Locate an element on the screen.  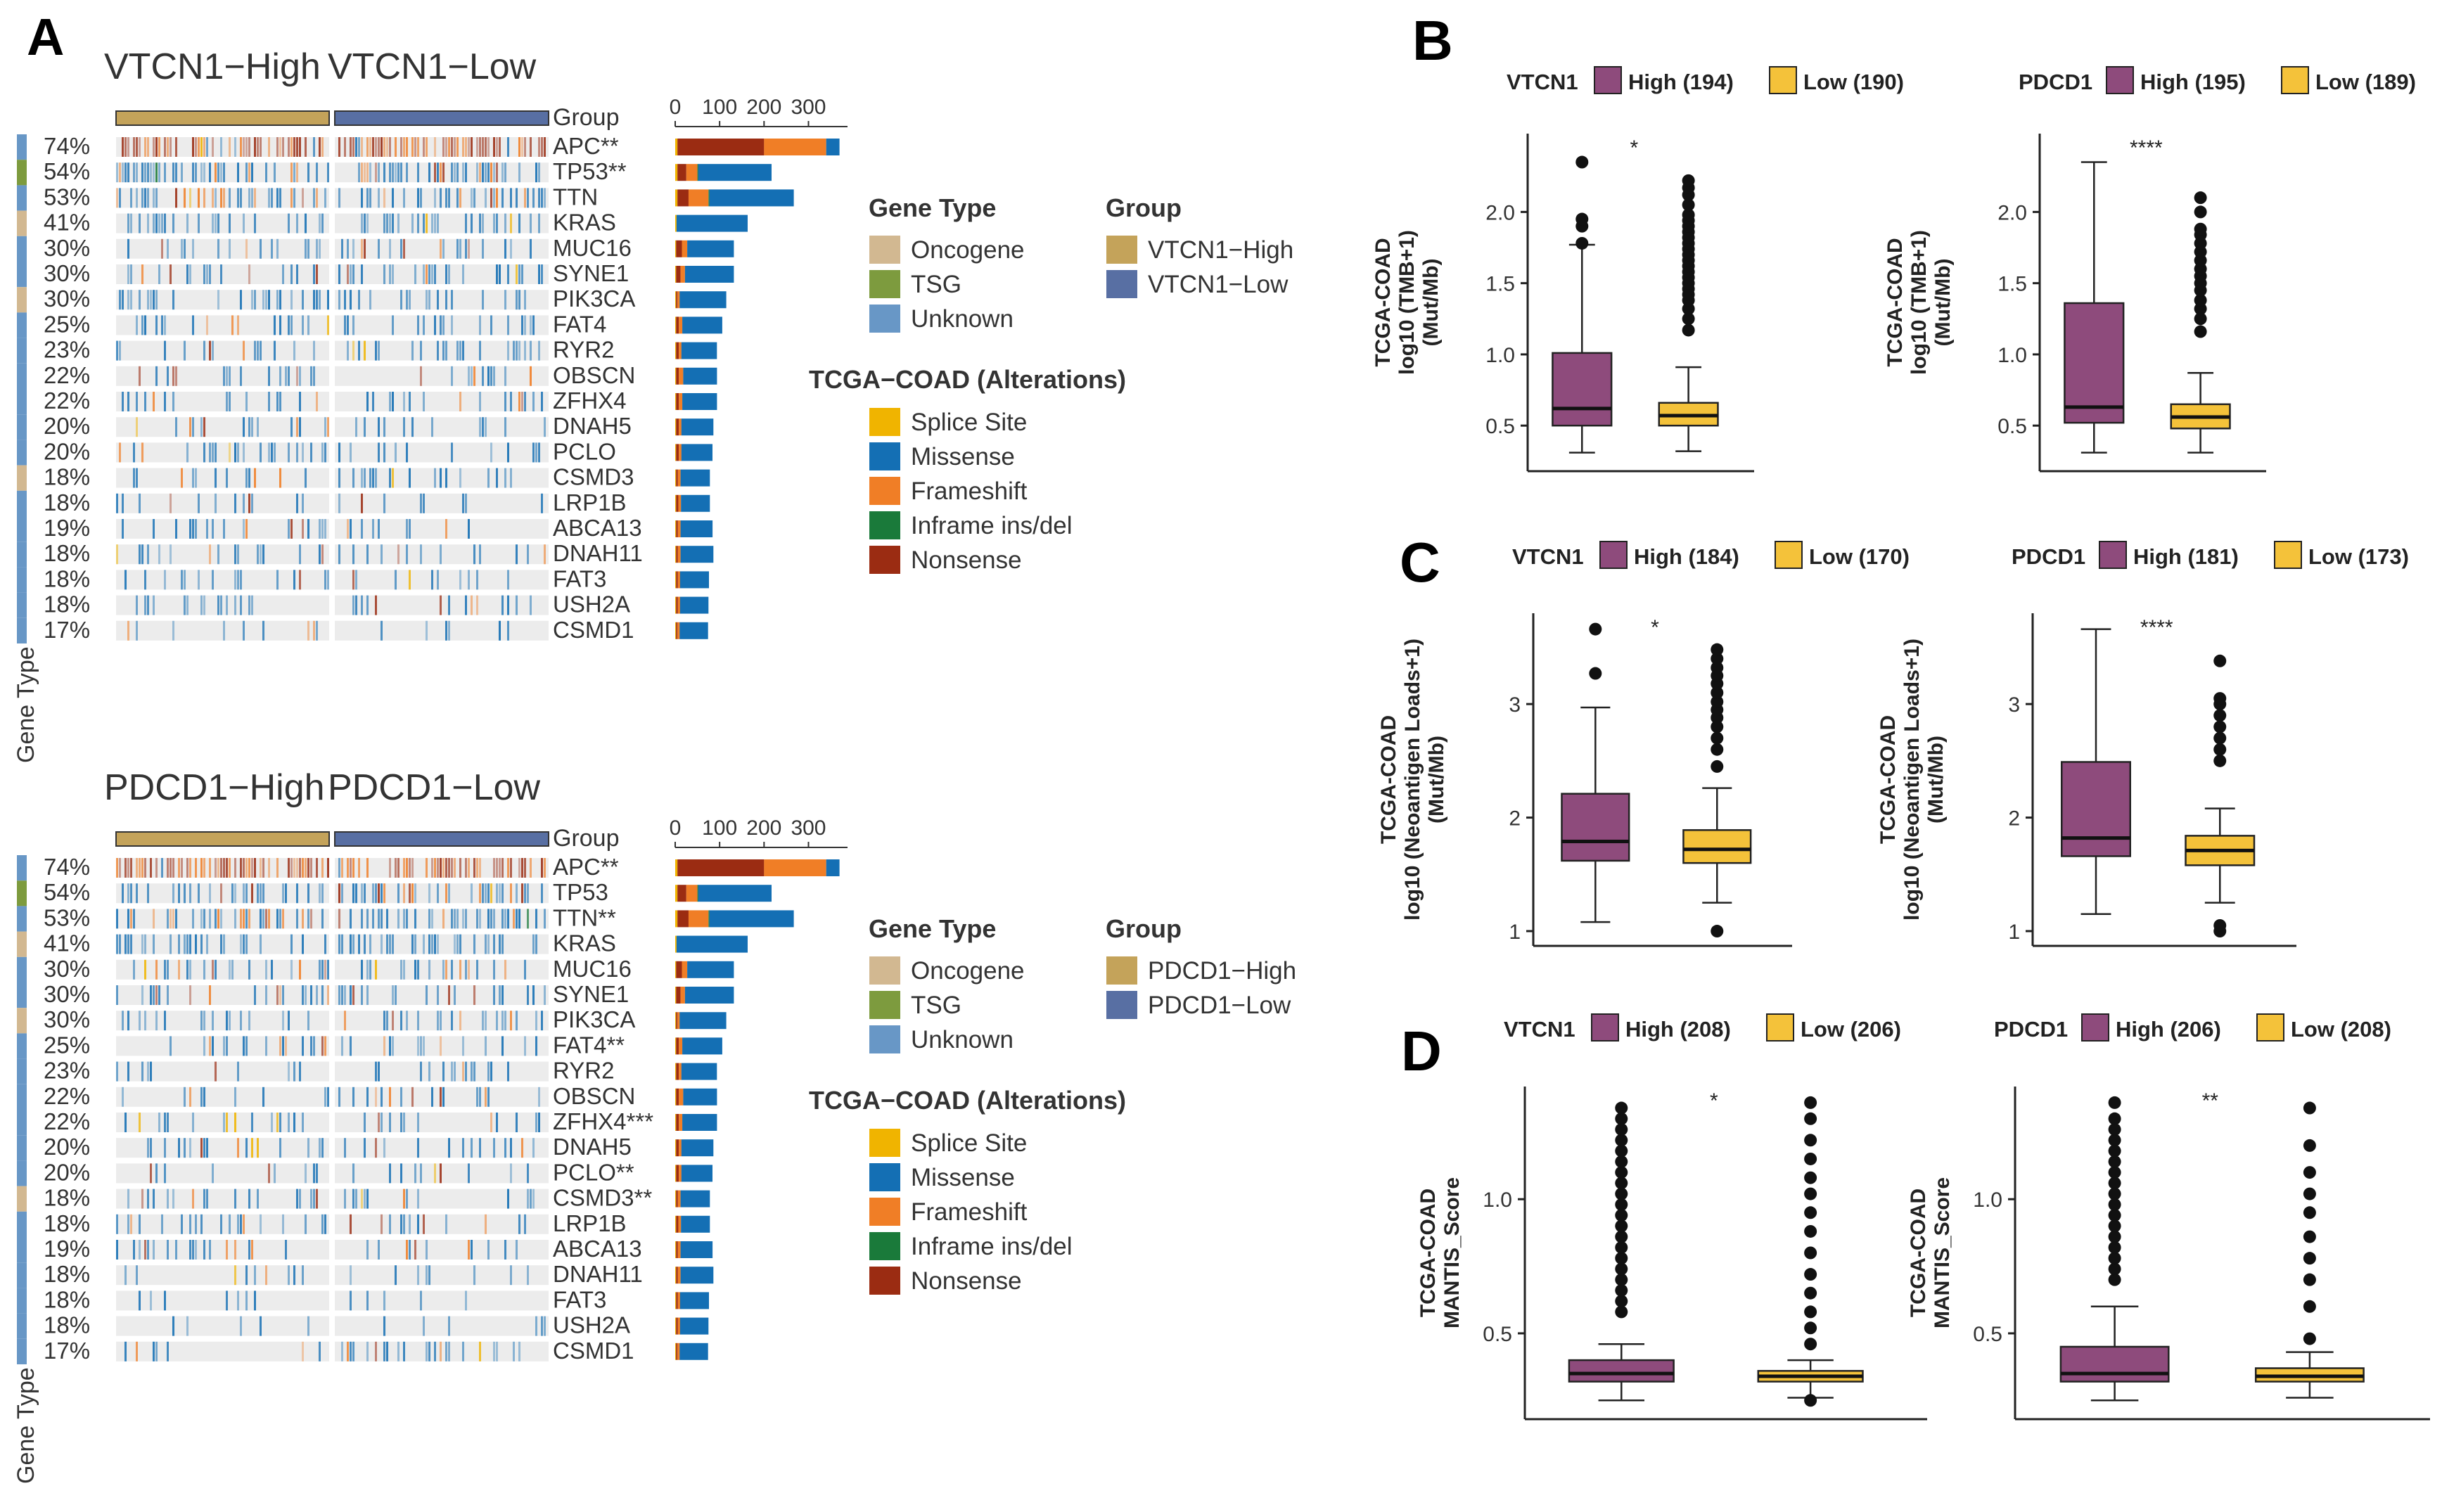
y-tick-label: 2.0 is located at coordinates (1500, 212).